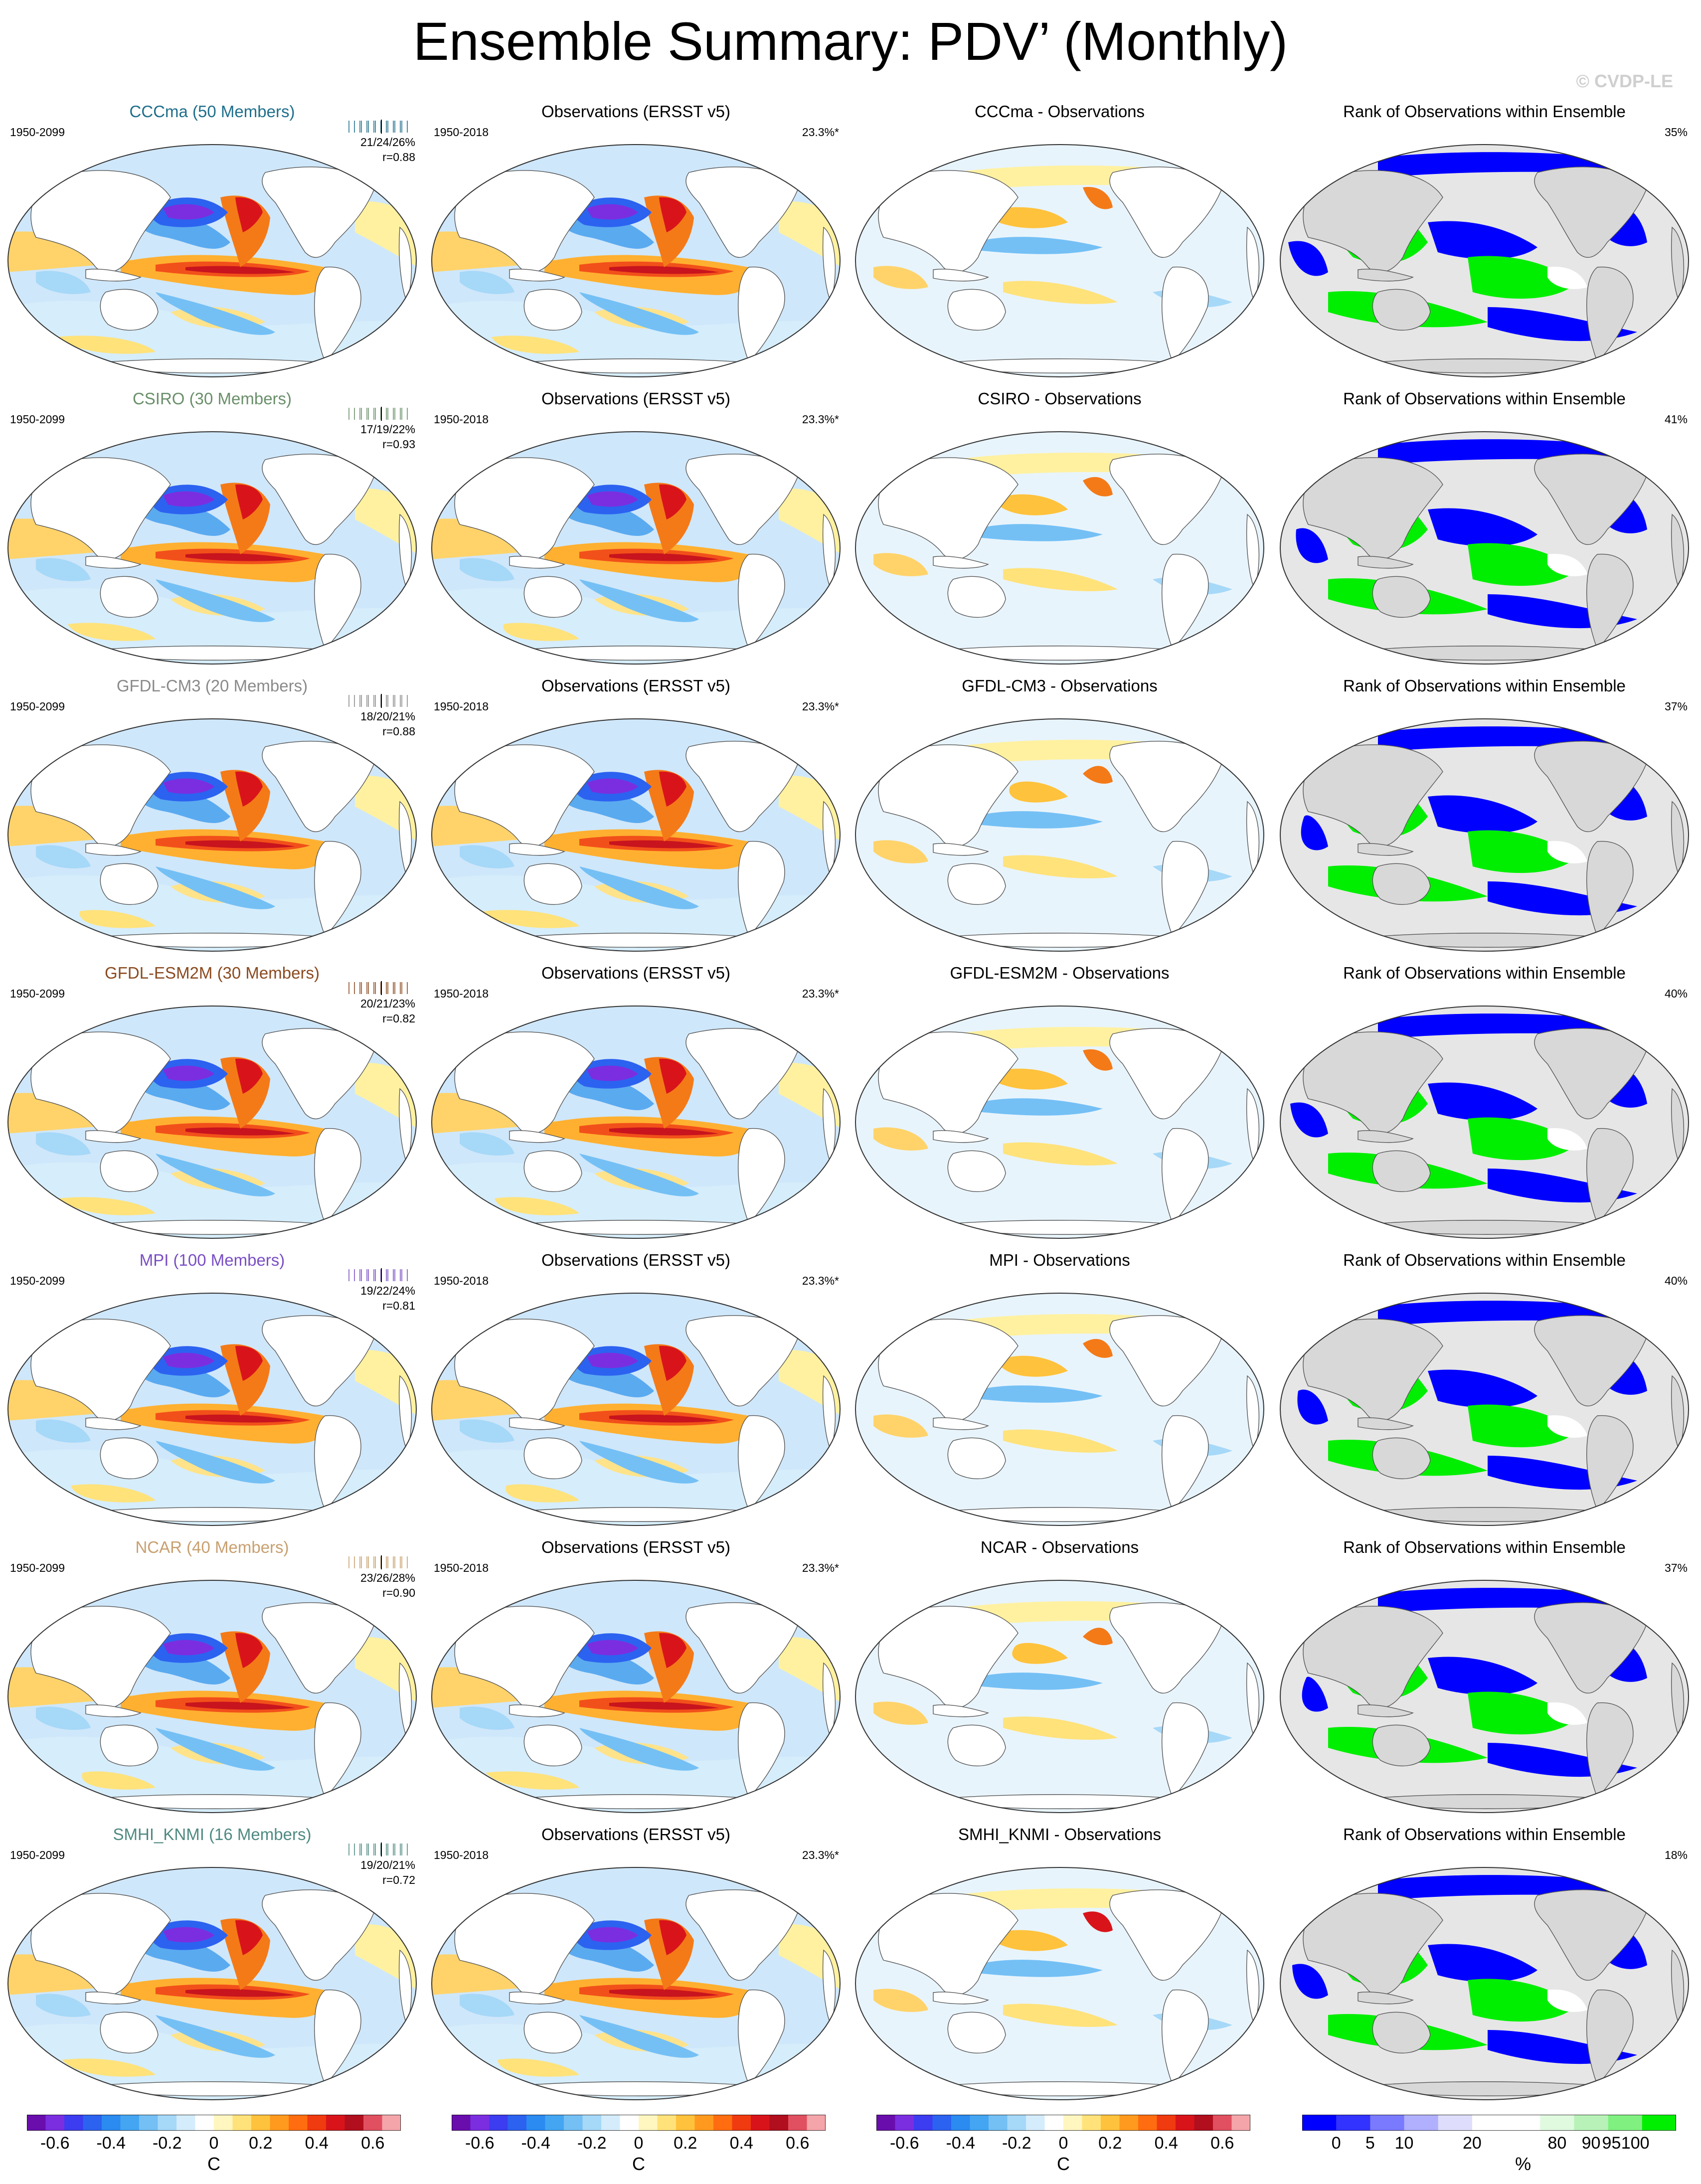  Describe the element at coordinates (1060, 398) in the screenshot. I see `diff-title: CSIRO - Observations` at that location.